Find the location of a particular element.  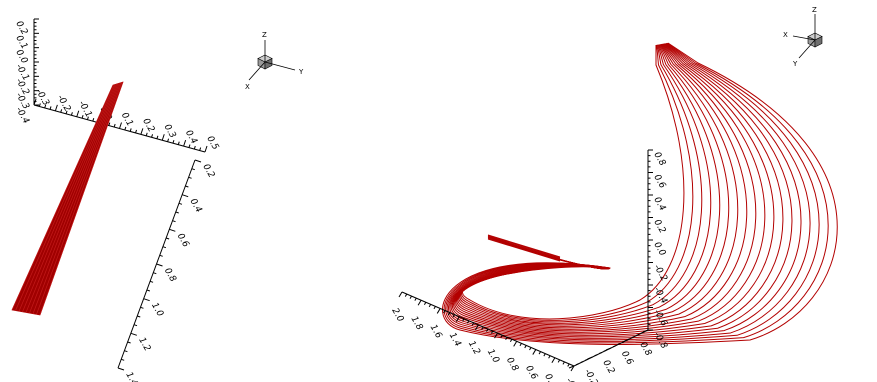

right-axis-vertical: 0.80.60.40.20.0-0.2-0.4-0.6-0.8 is located at coordinates (658, 250).